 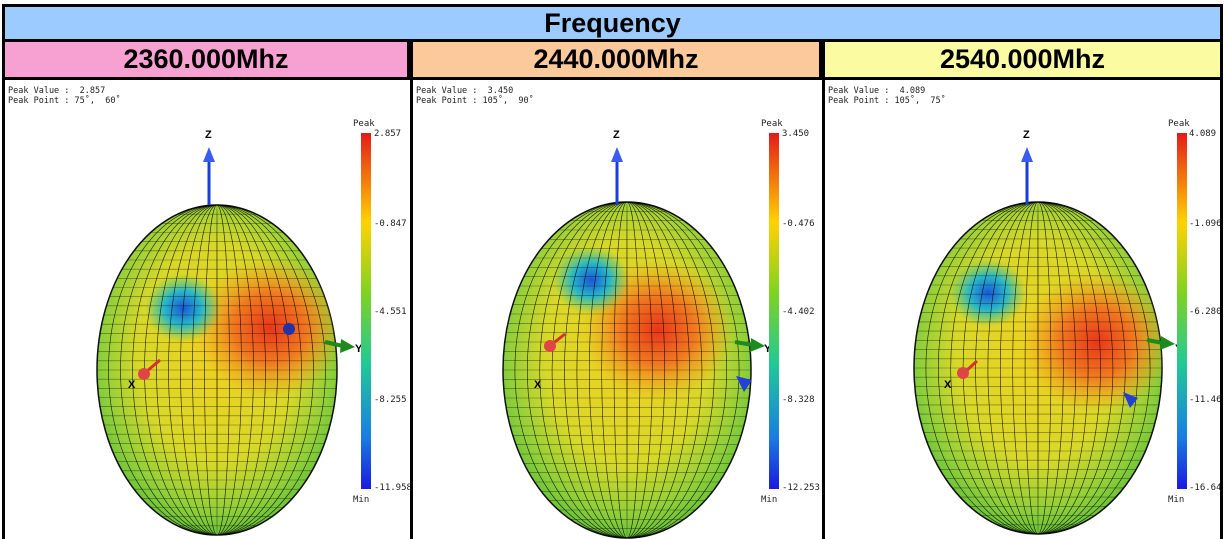 I want to click on colorbar-tick: -12.253, so click(x=801, y=488).